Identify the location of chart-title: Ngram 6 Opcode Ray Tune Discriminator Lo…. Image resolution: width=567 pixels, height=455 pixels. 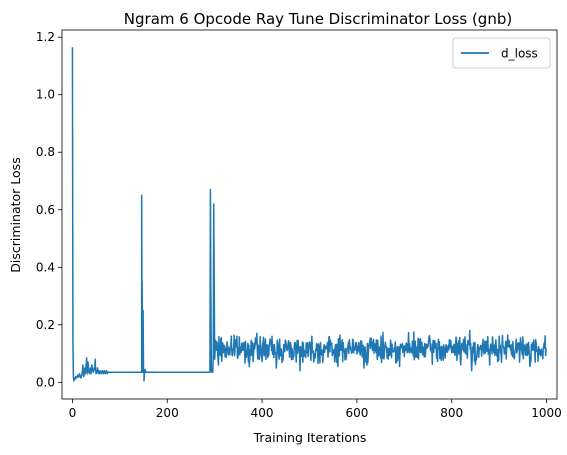
(318, 19).